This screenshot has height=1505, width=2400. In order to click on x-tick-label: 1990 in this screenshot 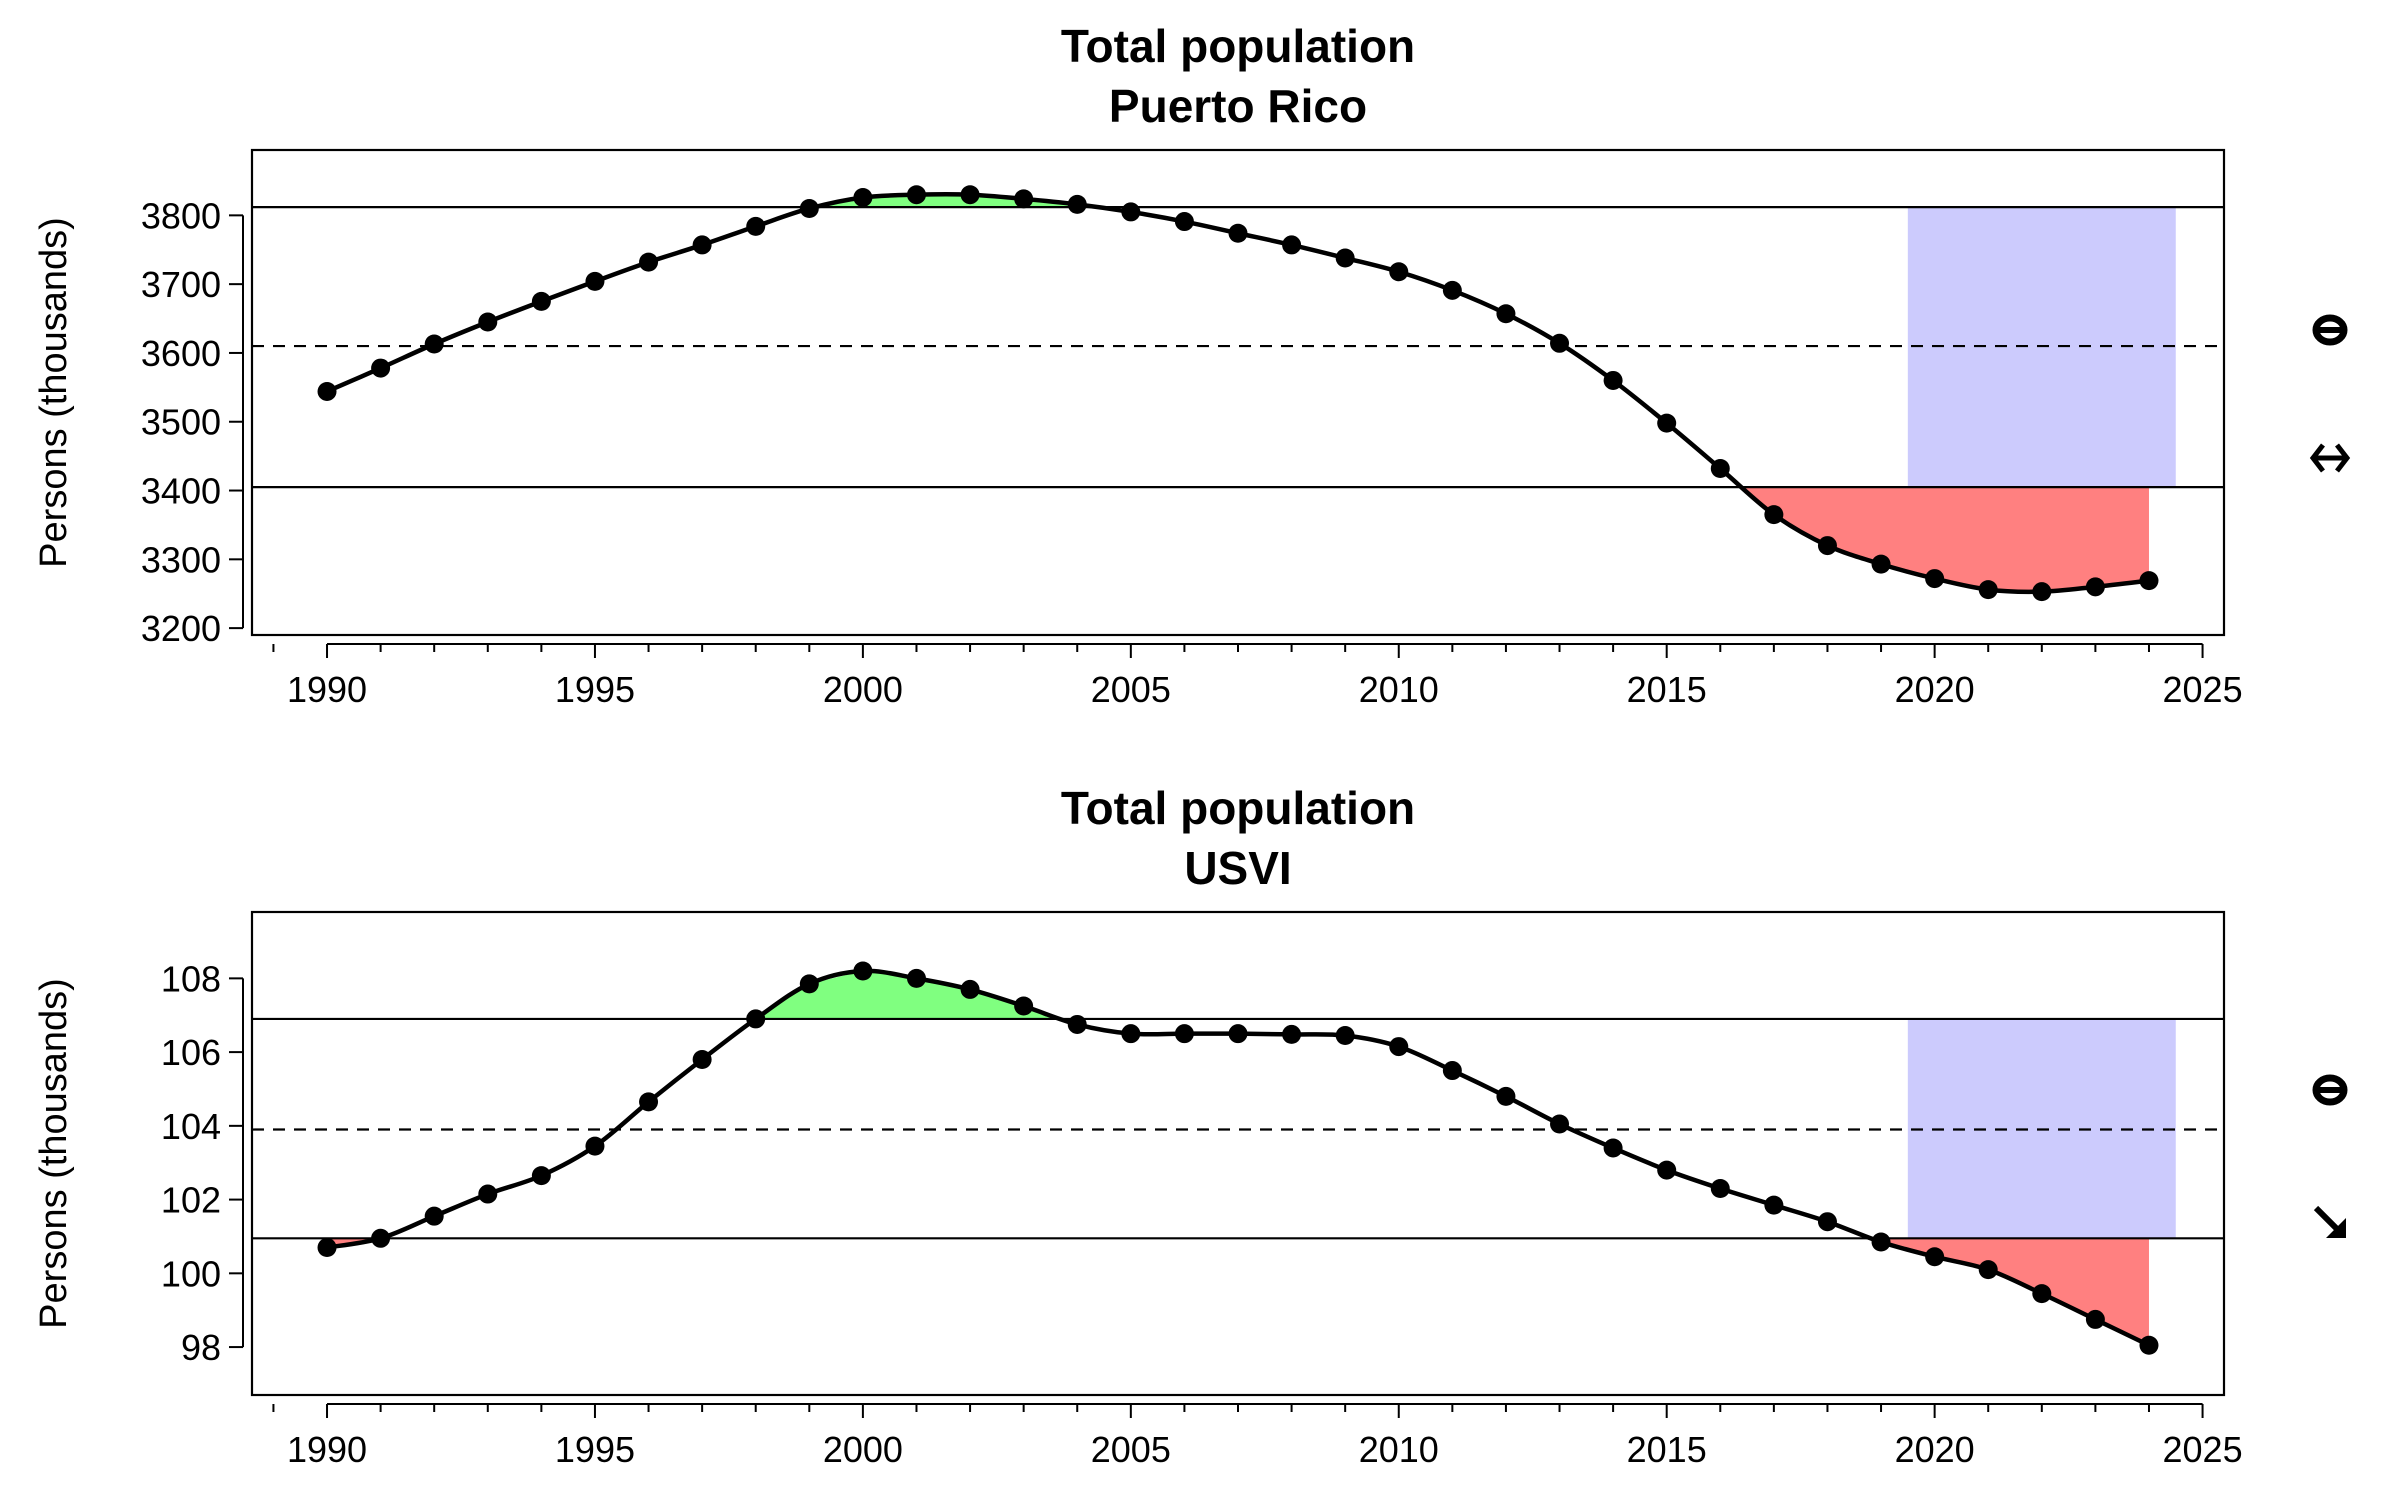, I will do `click(327, 689)`.